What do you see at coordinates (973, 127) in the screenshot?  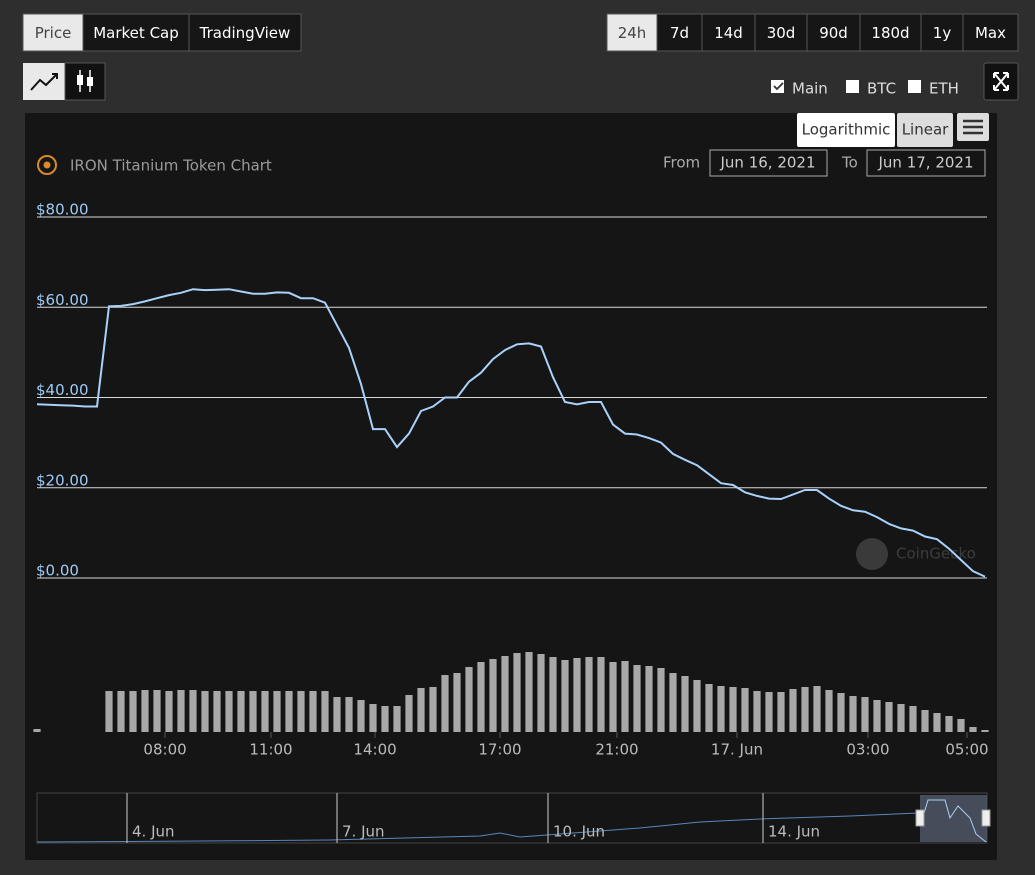 I see `menu-icon` at bounding box center [973, 127].